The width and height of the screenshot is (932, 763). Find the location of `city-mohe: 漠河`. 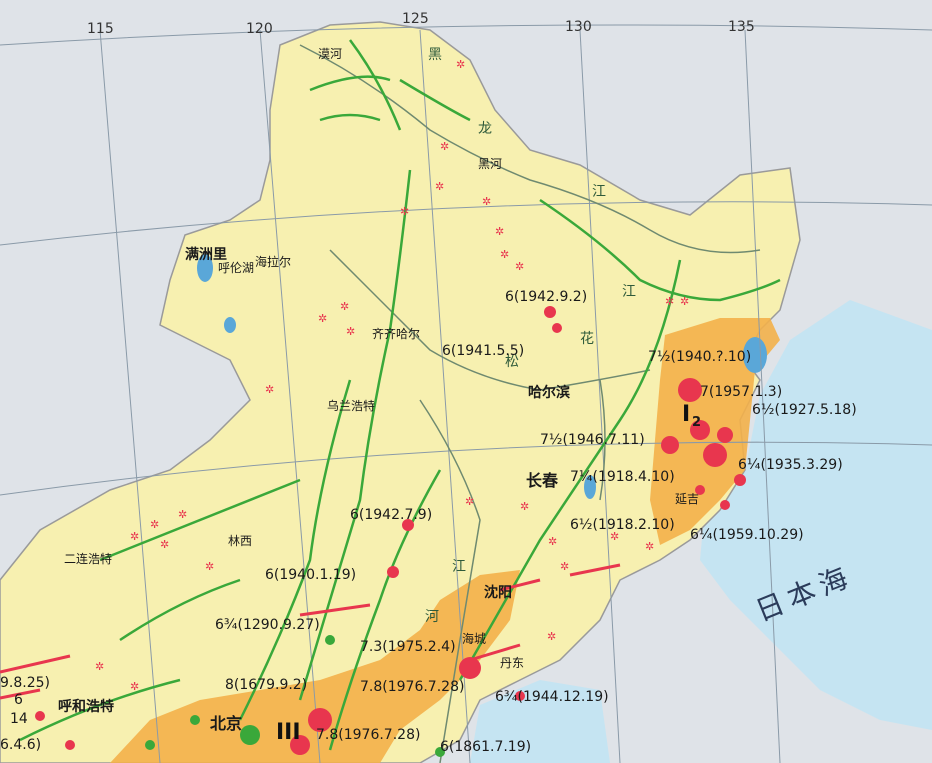

city-mohe: 漠河 is located at coordinates (330, 54).